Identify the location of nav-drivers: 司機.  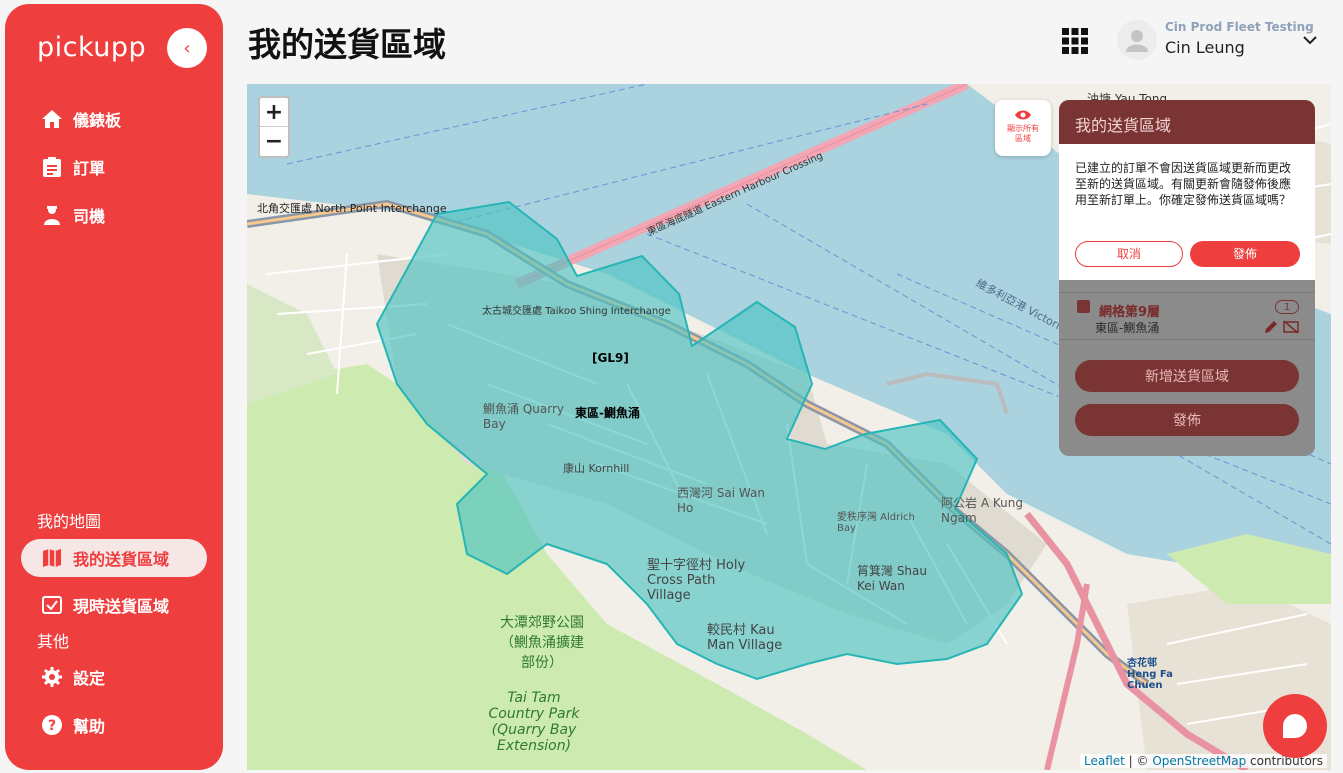
(114, 215).